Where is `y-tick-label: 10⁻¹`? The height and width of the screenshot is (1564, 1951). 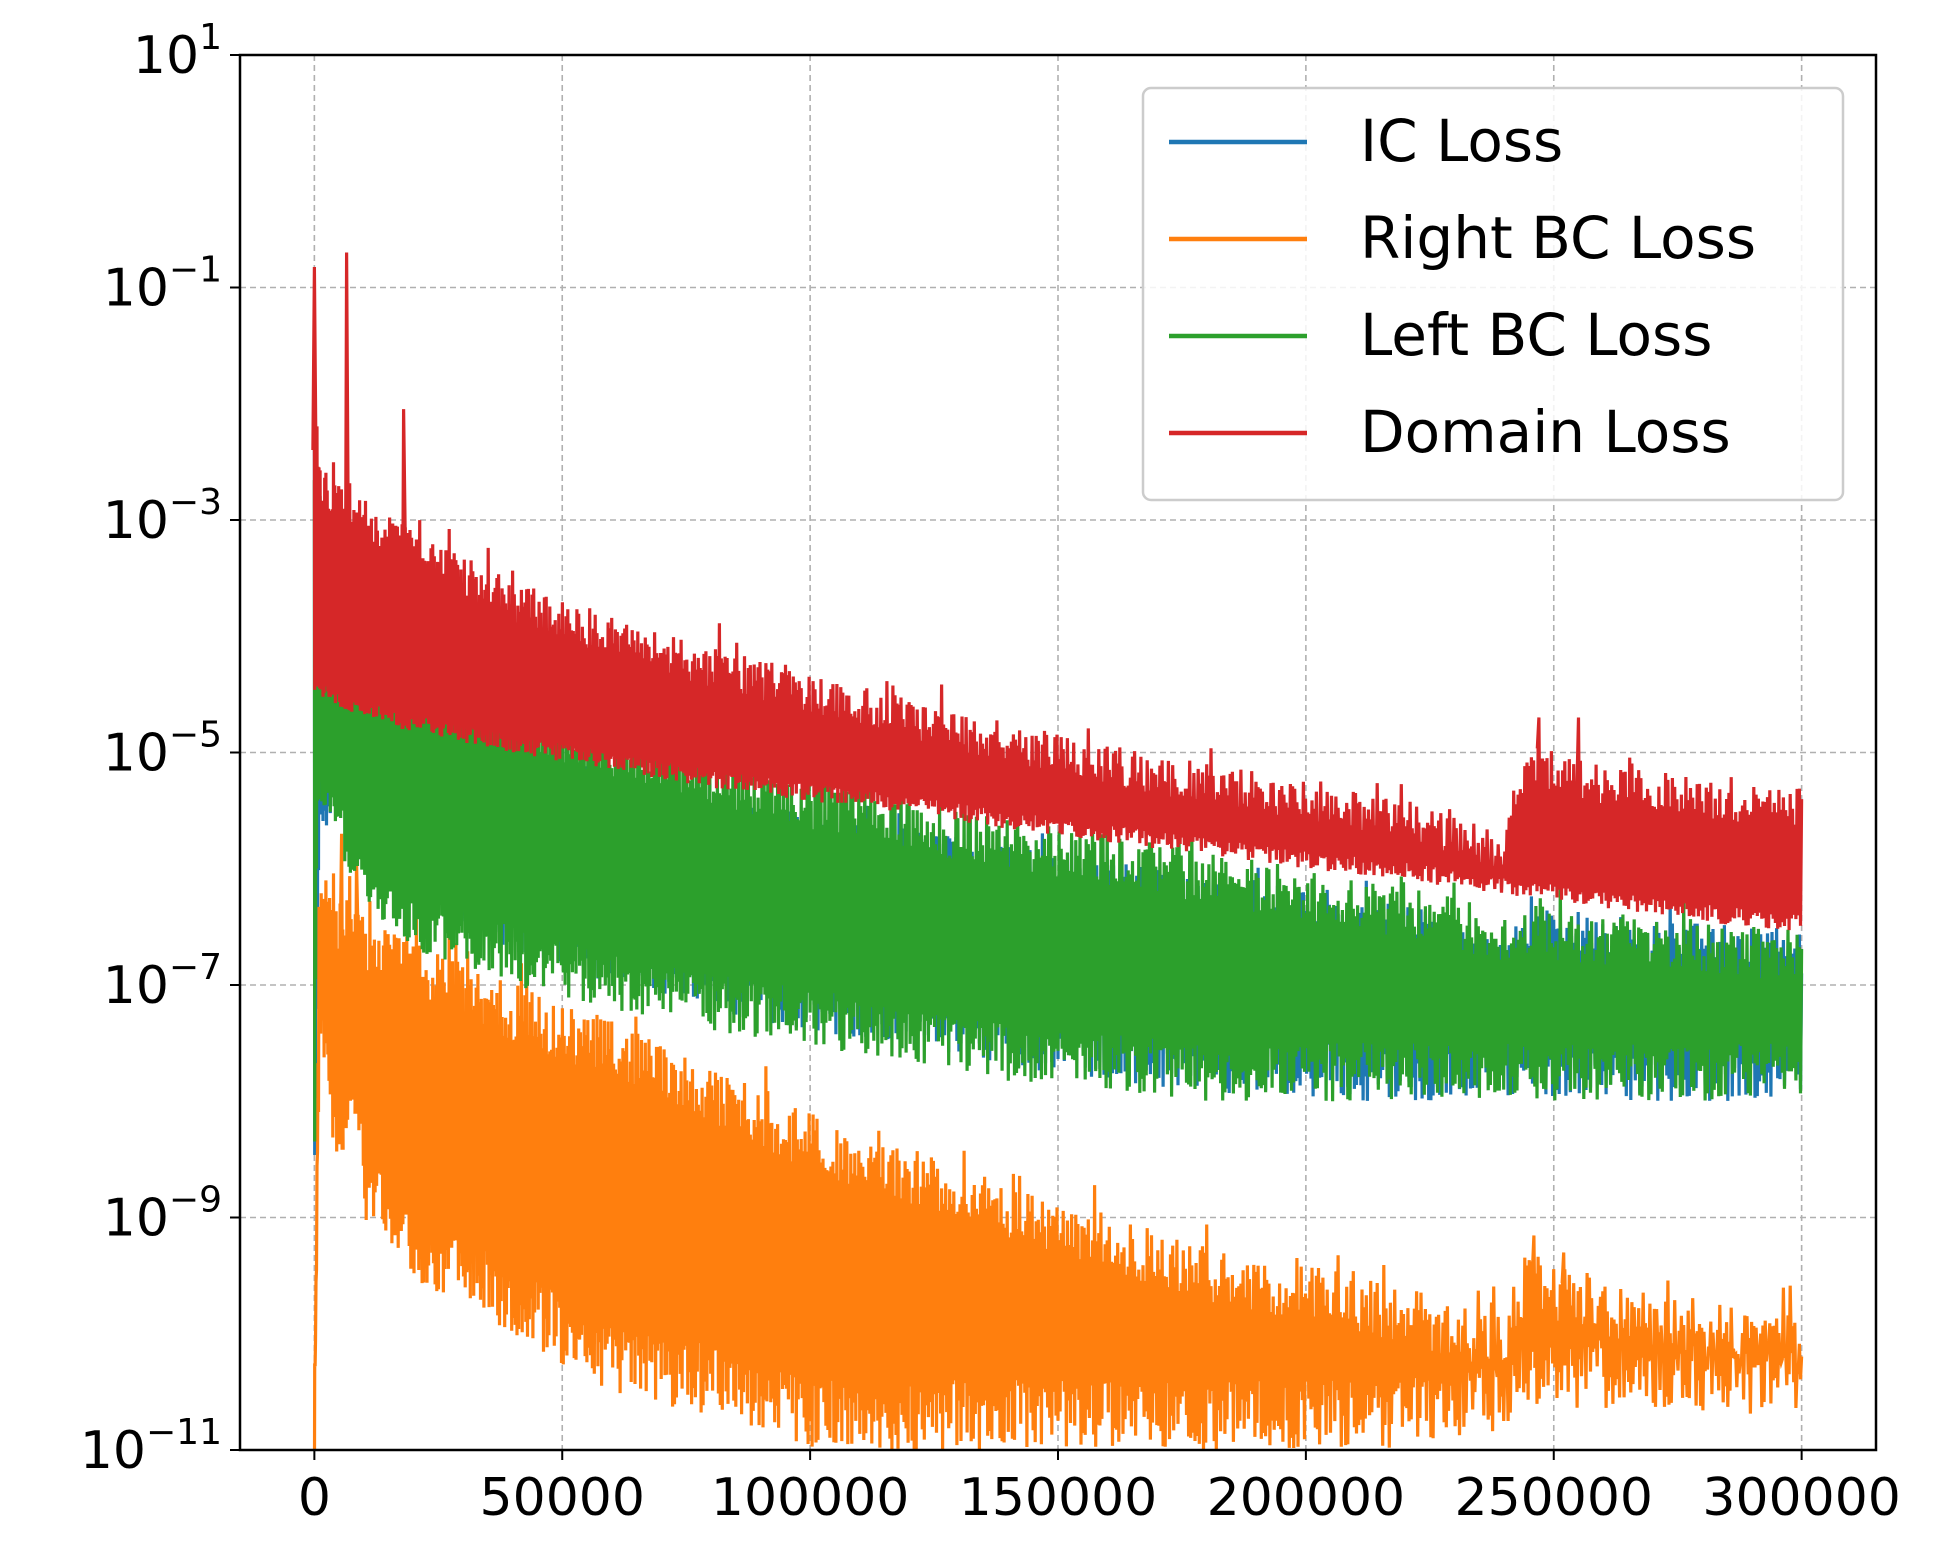
y-tick-label: 10⁻¹ is located at coordinates (162, 284).